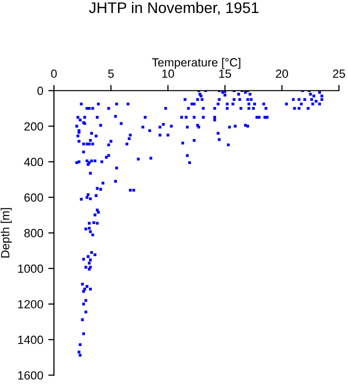 The image size is (348, 384). I want to click on y-axis-title: Depth [m], so click(6, 233).